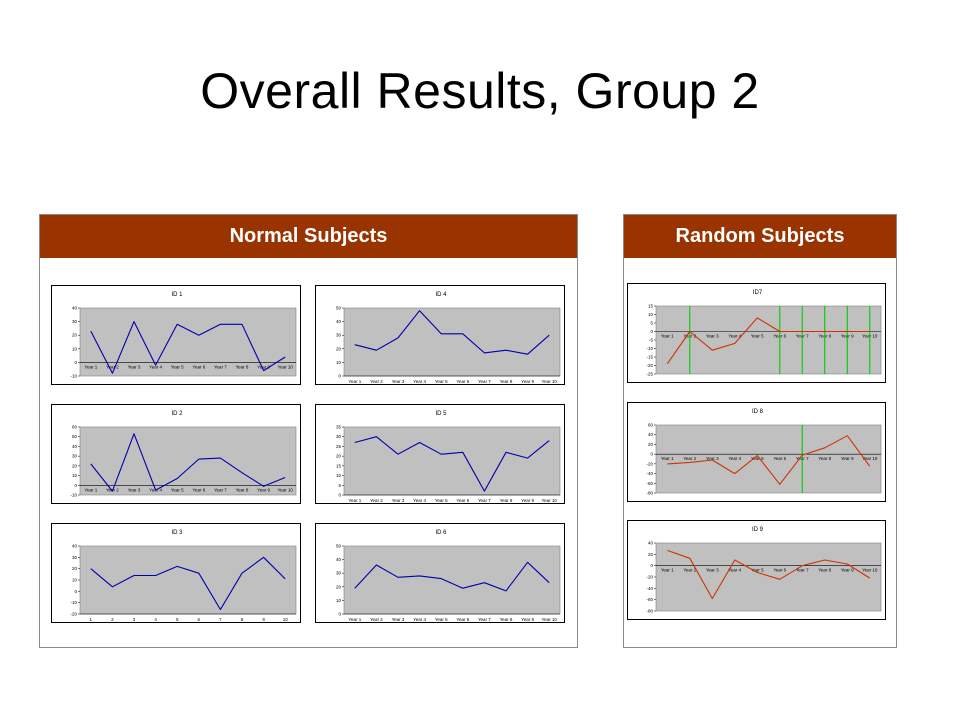 Image resolution: width=960 pixels, height=720 pixels. What do you see at coordinates (758, 530) in the screenshot?
I see `chart-title: ID 9` at bounding box center [758, 530].